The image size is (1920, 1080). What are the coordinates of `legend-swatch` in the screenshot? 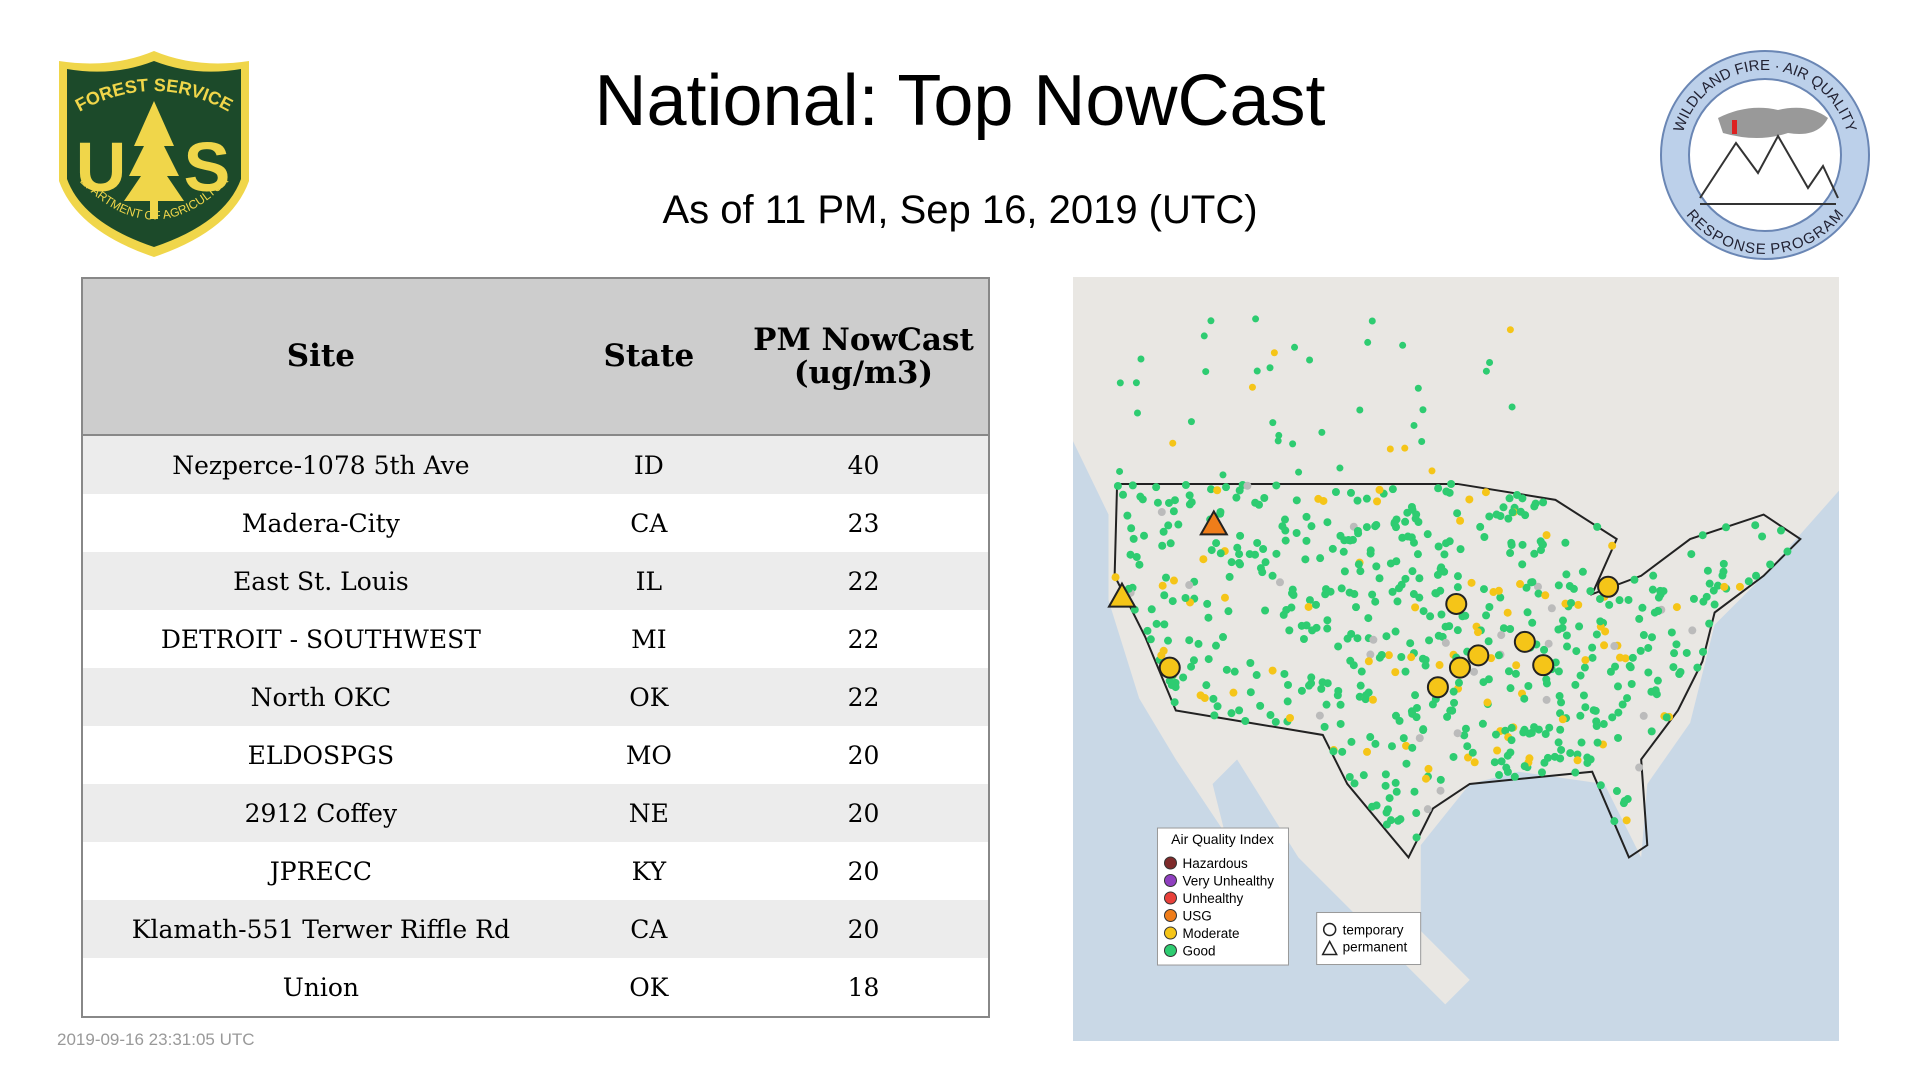 It's located at (1170, 881).